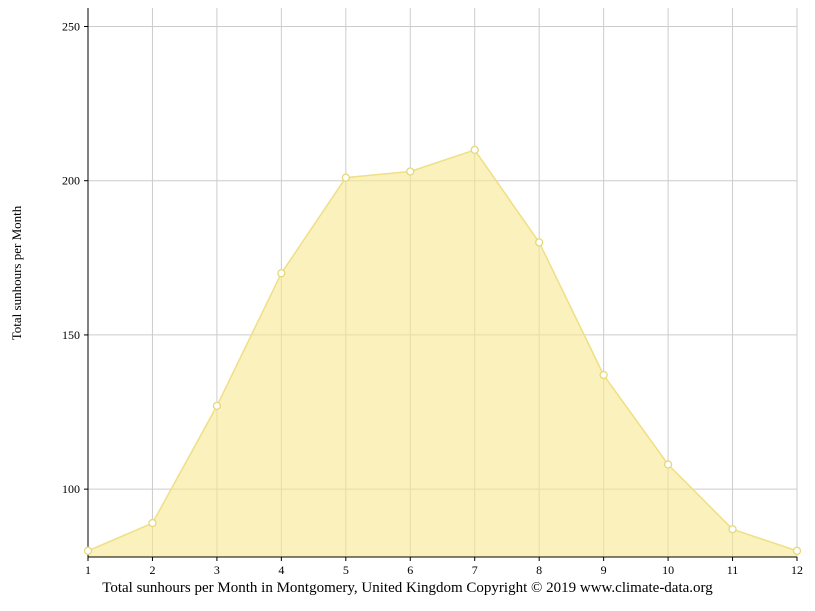  What do you see at coordinates (668, 570) in the screenshot?
I see `x-tick-label: 10` at bounding box center [668, 570].